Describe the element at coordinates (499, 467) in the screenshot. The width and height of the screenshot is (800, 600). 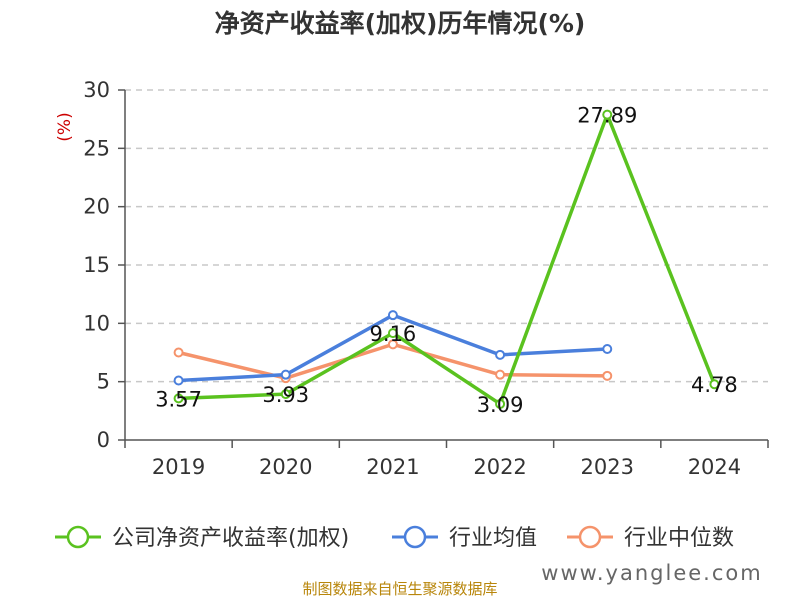
I see `x-tick-label-2022: 2022` at that location.